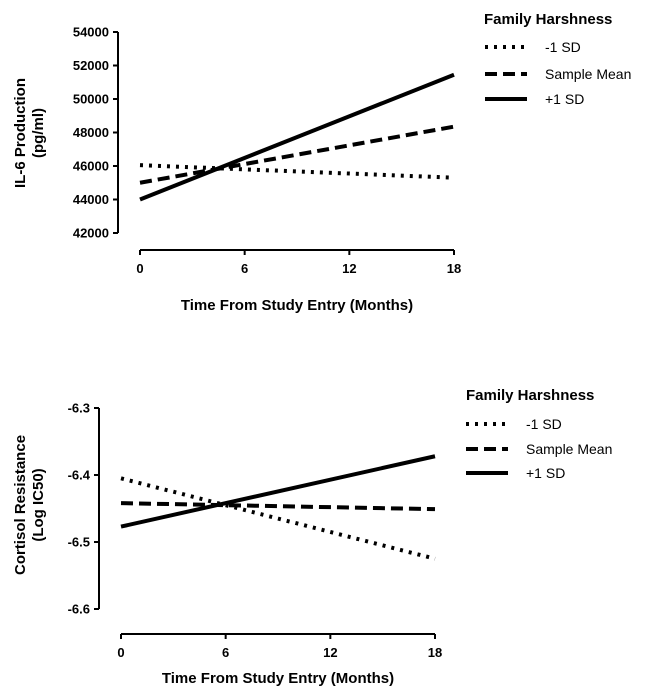  I want to click on y-axis-title-line: Cortisol Resistance, so click(20, 505).